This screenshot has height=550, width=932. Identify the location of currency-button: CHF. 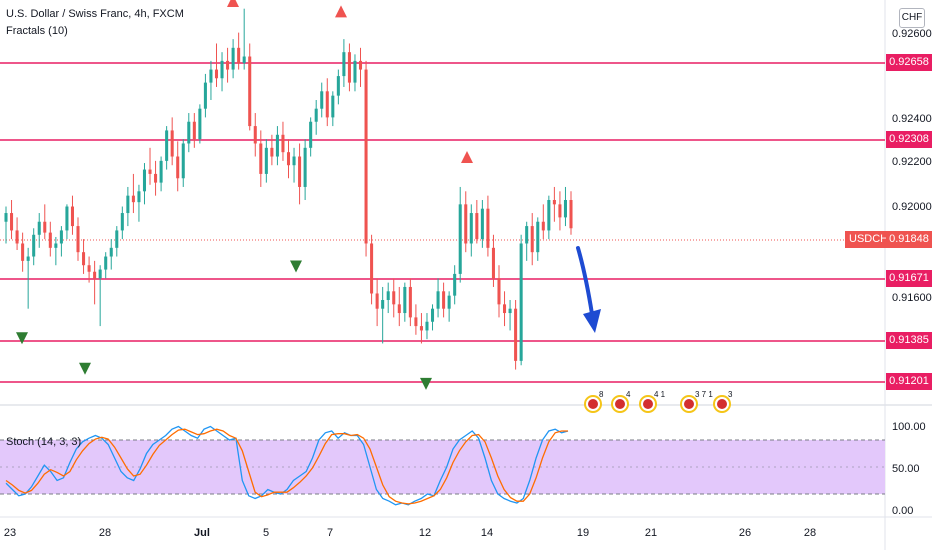
(912, 18).